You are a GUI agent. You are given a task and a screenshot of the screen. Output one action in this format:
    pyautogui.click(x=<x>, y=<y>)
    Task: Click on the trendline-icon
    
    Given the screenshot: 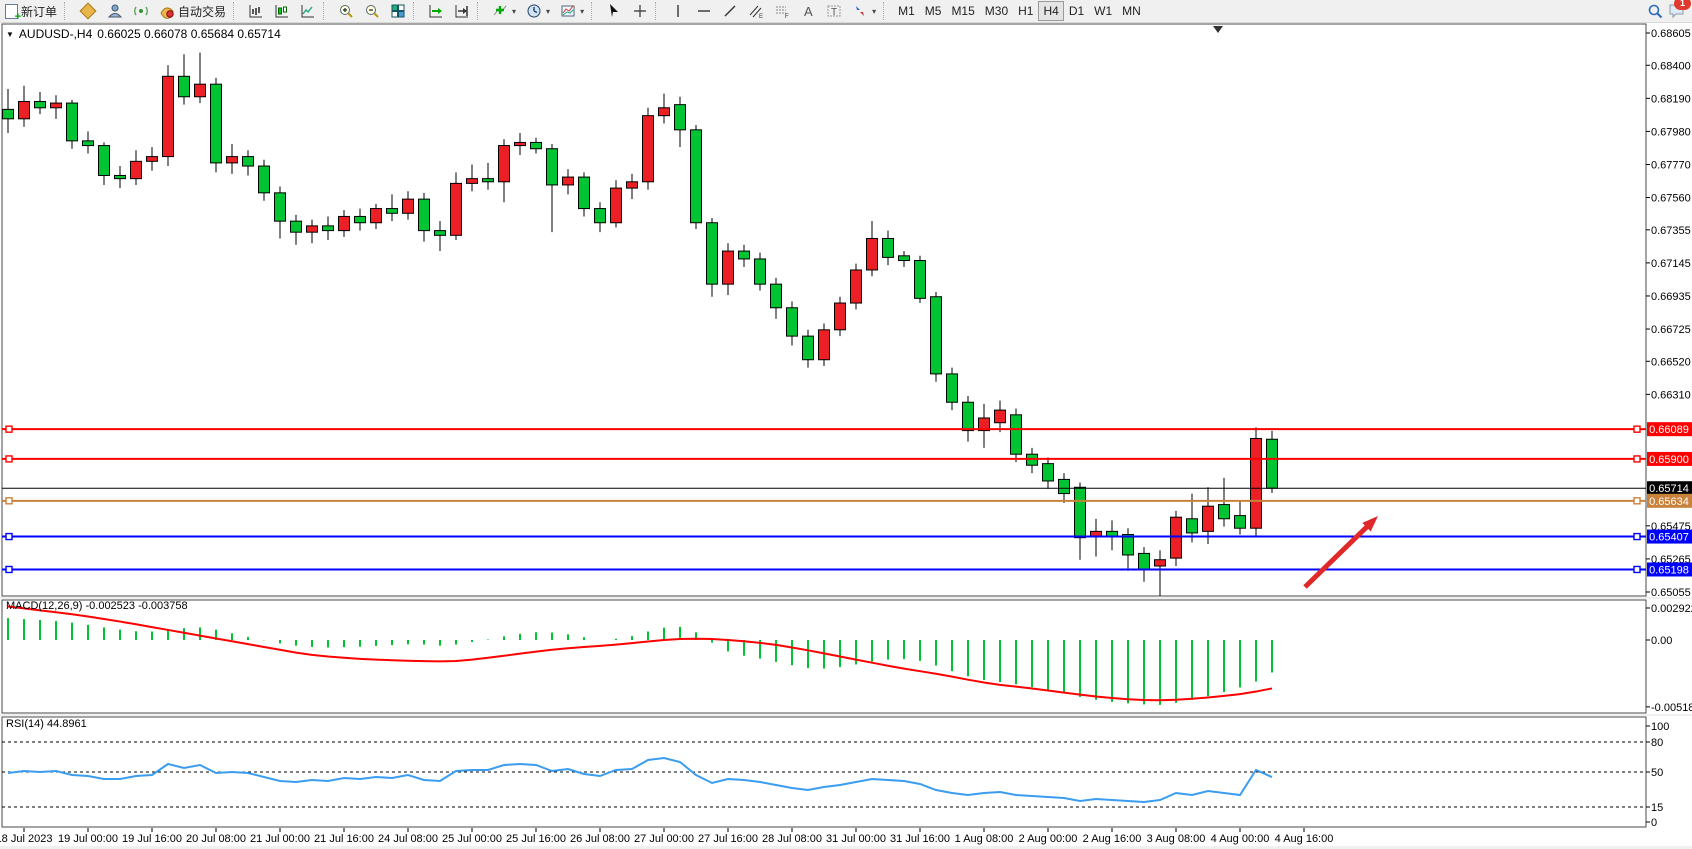 What is the action you would take?
    pyautogui.click(x=730, y=11)
    